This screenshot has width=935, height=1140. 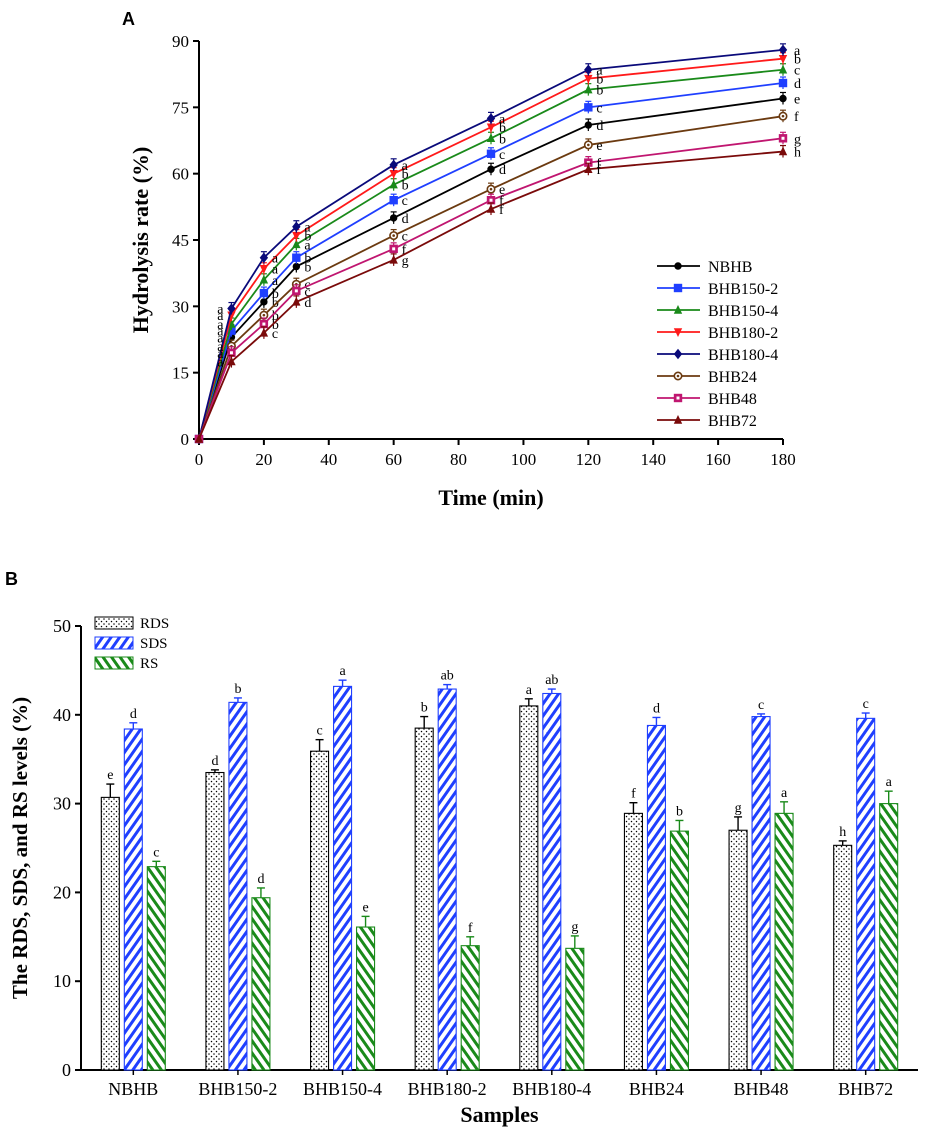 I want to click on panel-a-y-axis-title: Hydrolysis rate (%), so click(x=140, y=240).